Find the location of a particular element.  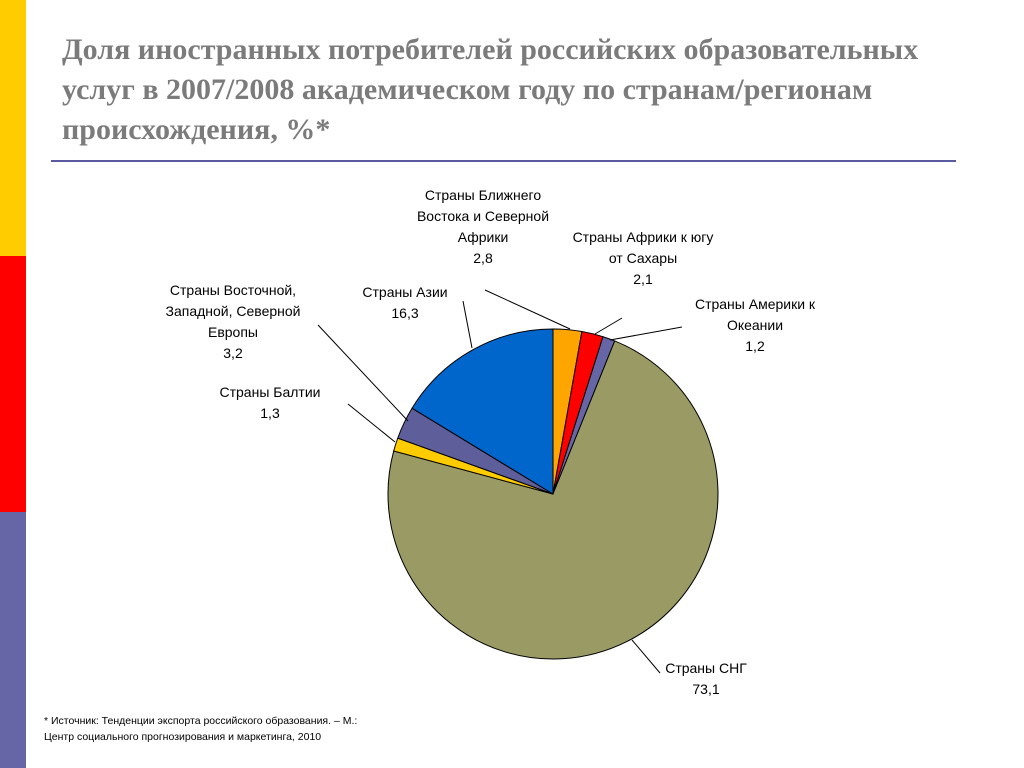

slice-label-line-0-1: Востока и Северной is located at coordinates (483, 216).